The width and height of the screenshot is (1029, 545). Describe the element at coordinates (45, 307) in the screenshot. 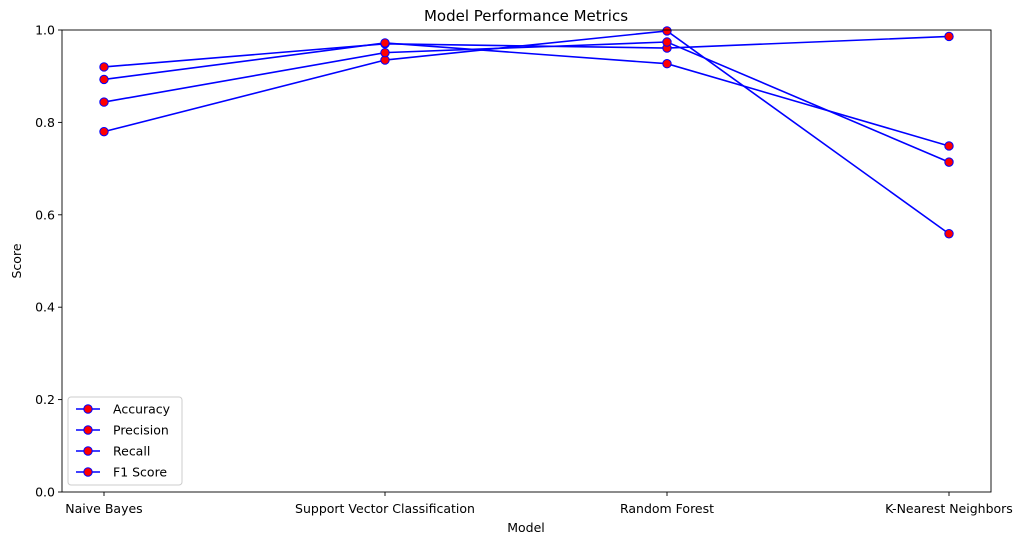

I see `y-tick-label: 0.4` at that location.